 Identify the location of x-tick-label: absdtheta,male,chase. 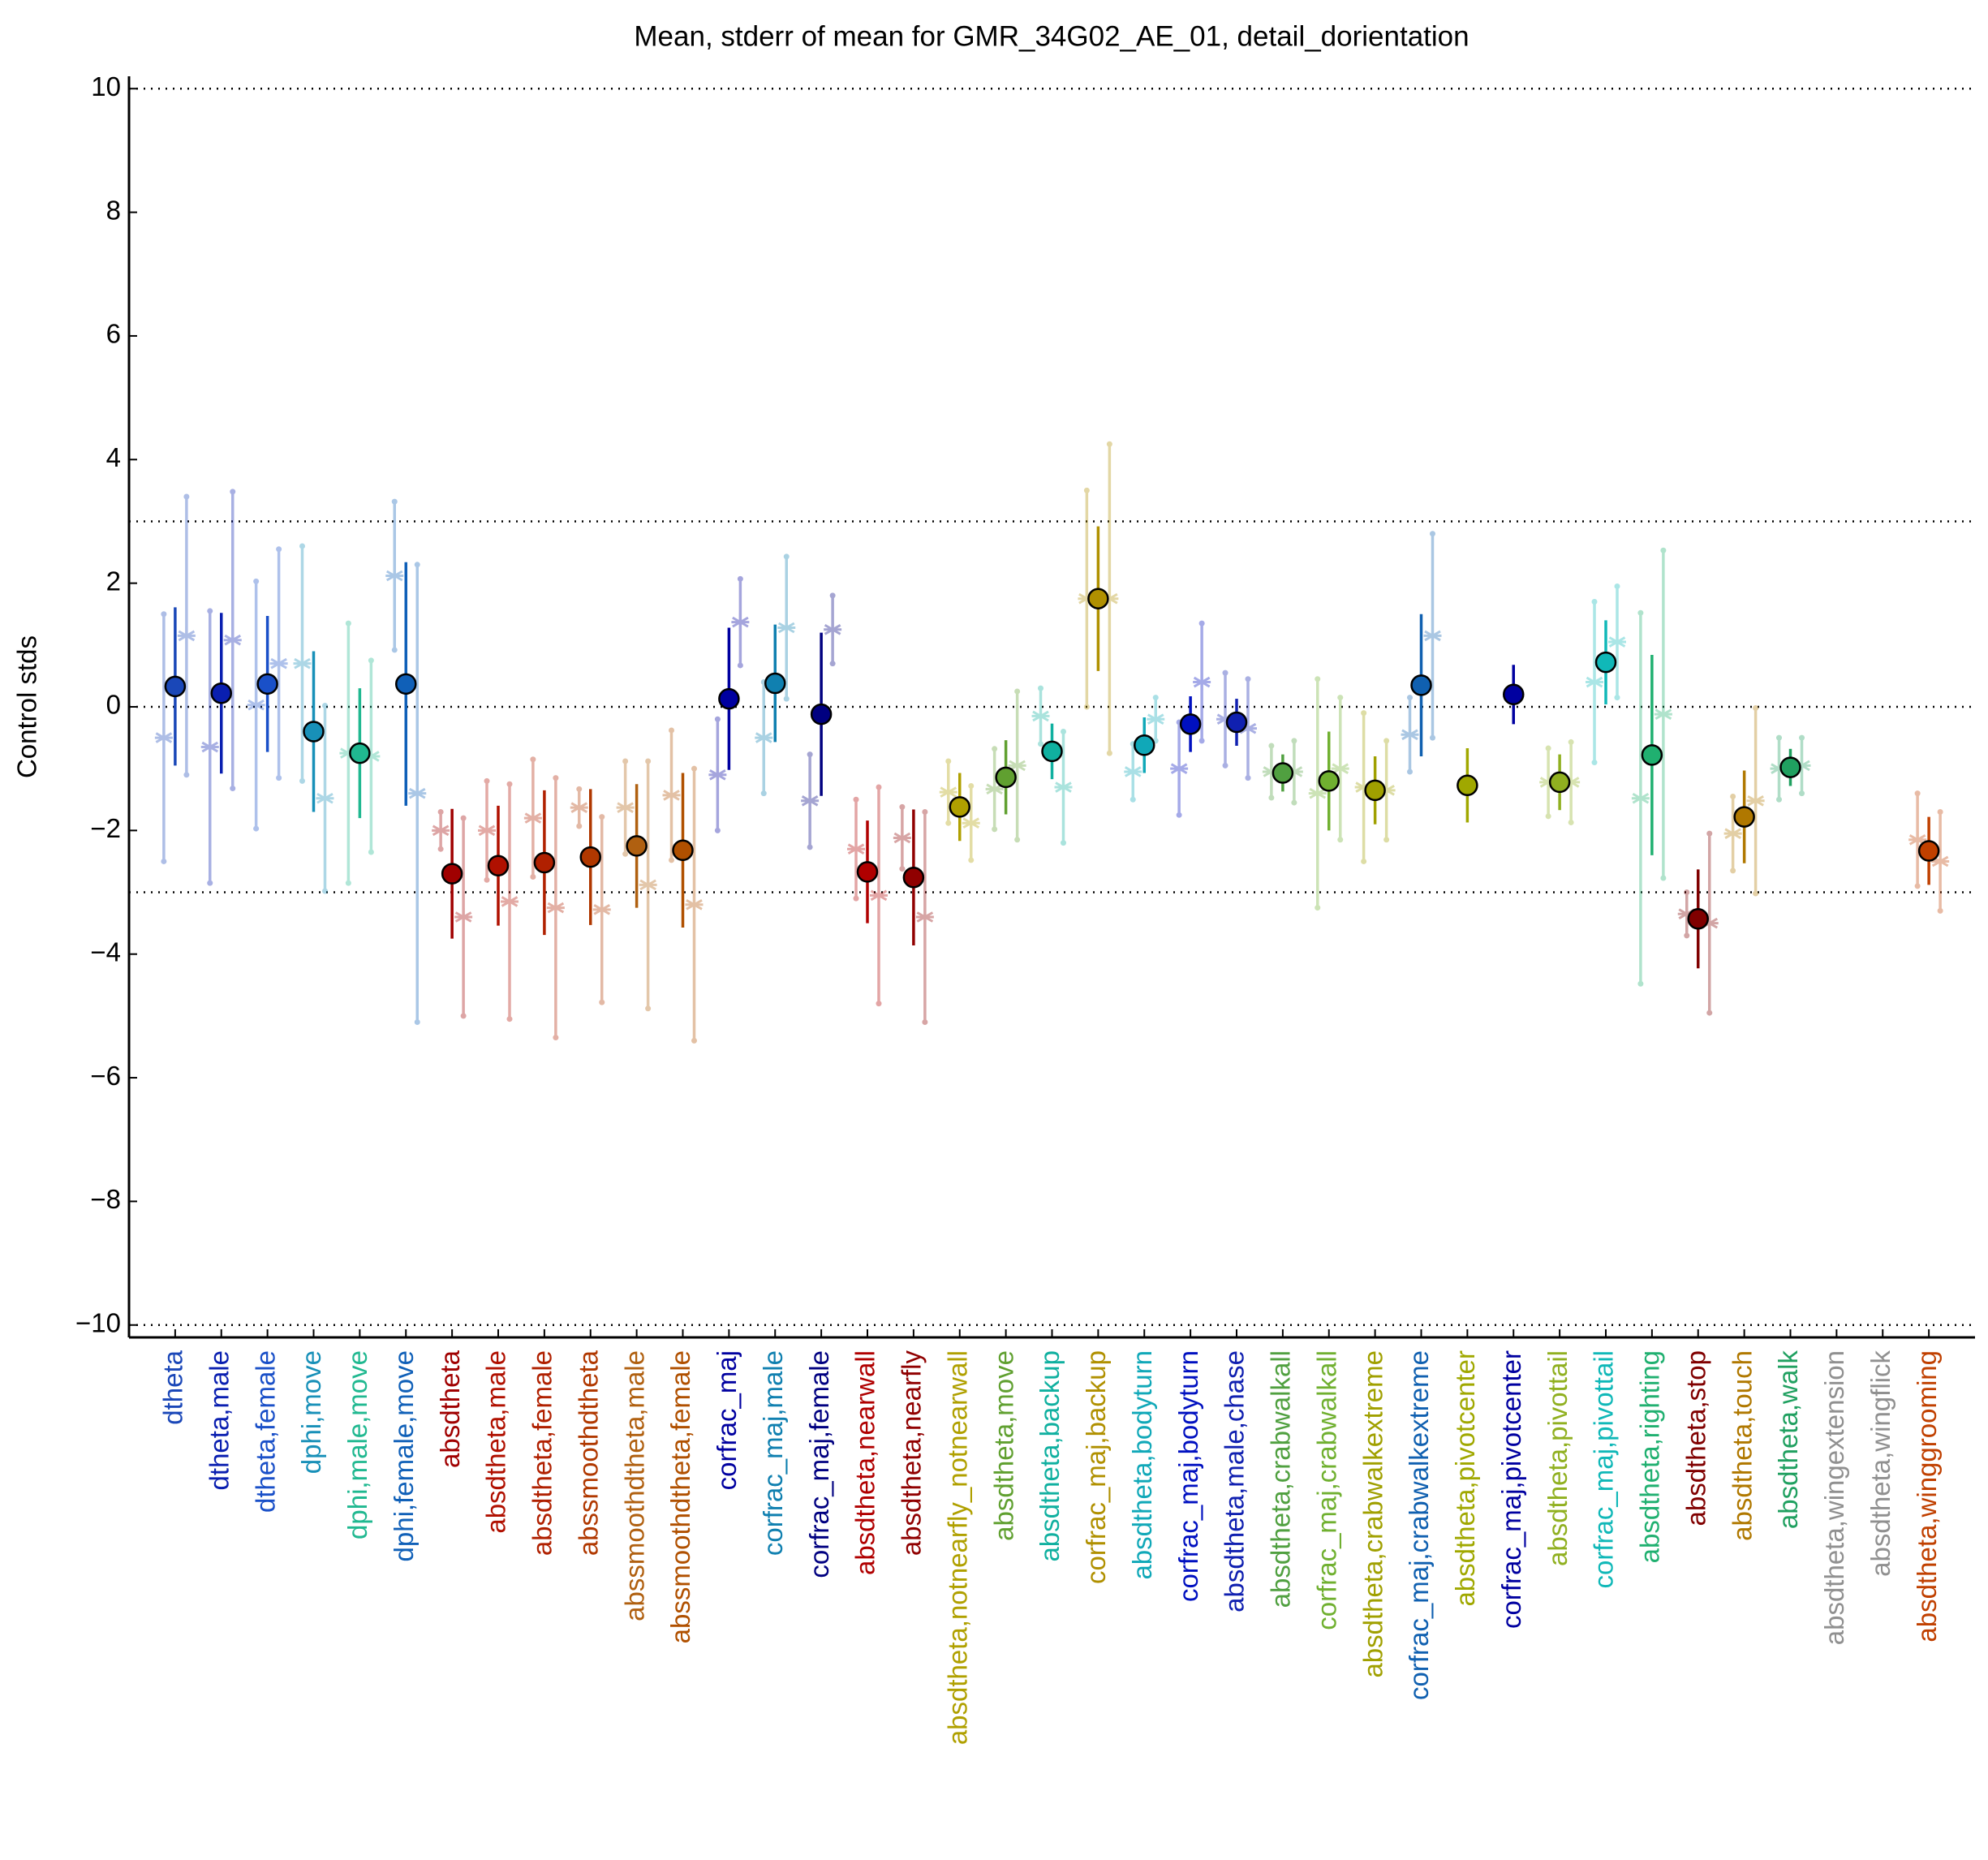
(1235, 1481).